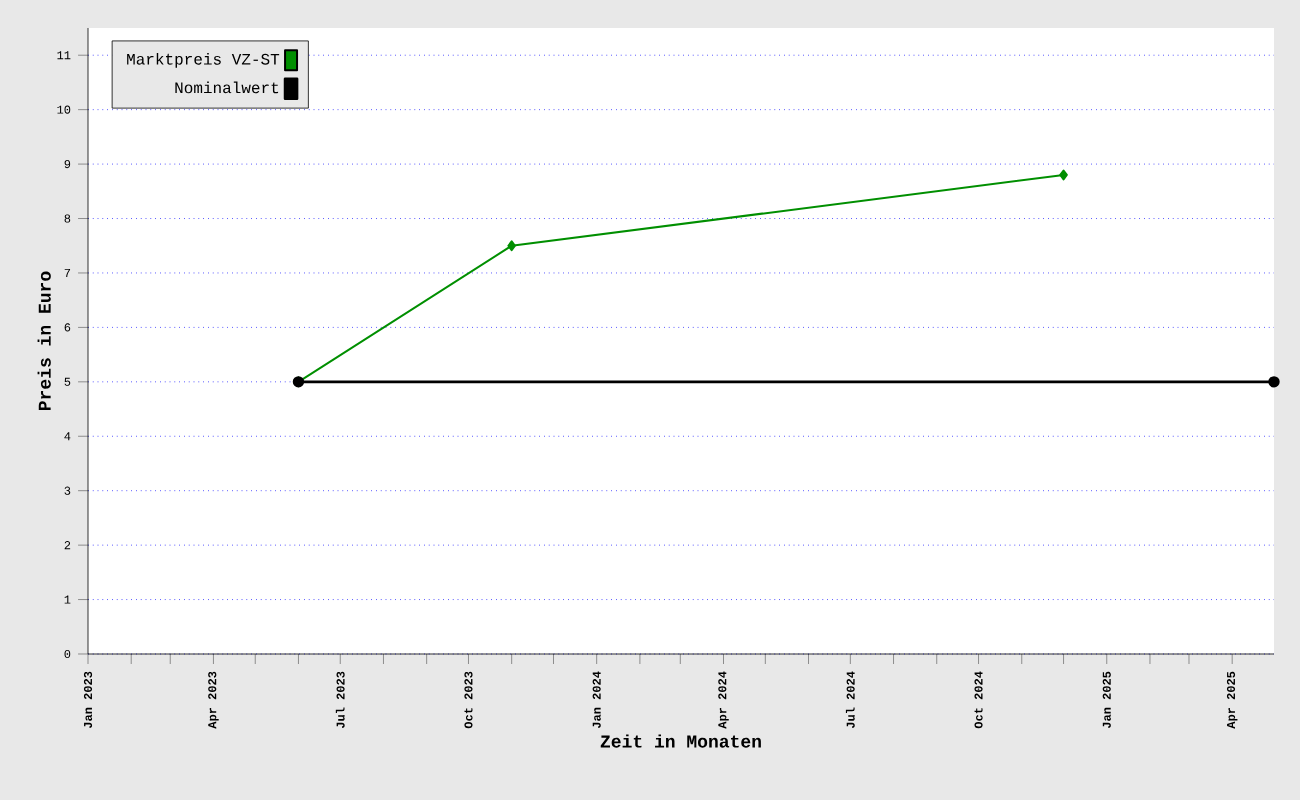 This screenshot has height=800, width=1300. What do you see at coordinates (44, 341) in the screenshot?
I see `y-axis-title: Preis in Euro` at bounding box center [44, 341].